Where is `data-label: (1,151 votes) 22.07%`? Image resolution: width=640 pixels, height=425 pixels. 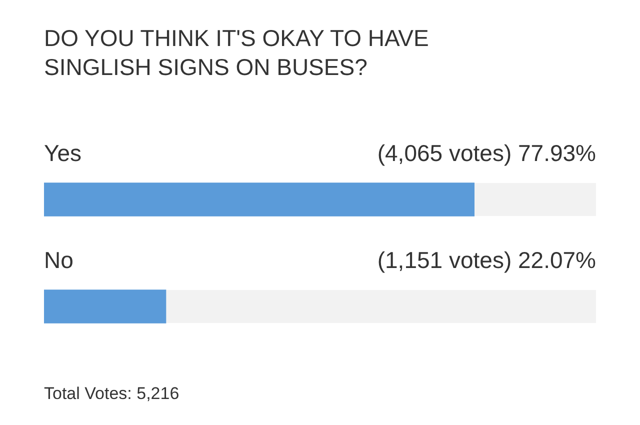
data-label: (1,151 votes) 22.07% is located at coordinates (486, 260).